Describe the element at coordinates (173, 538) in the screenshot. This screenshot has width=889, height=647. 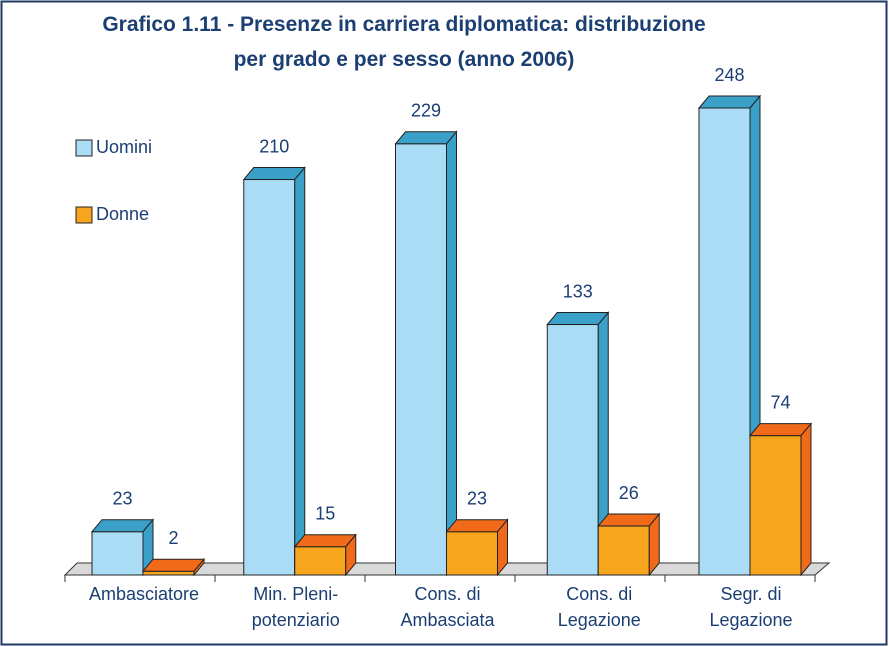
I see `value-label: 2` at that location.